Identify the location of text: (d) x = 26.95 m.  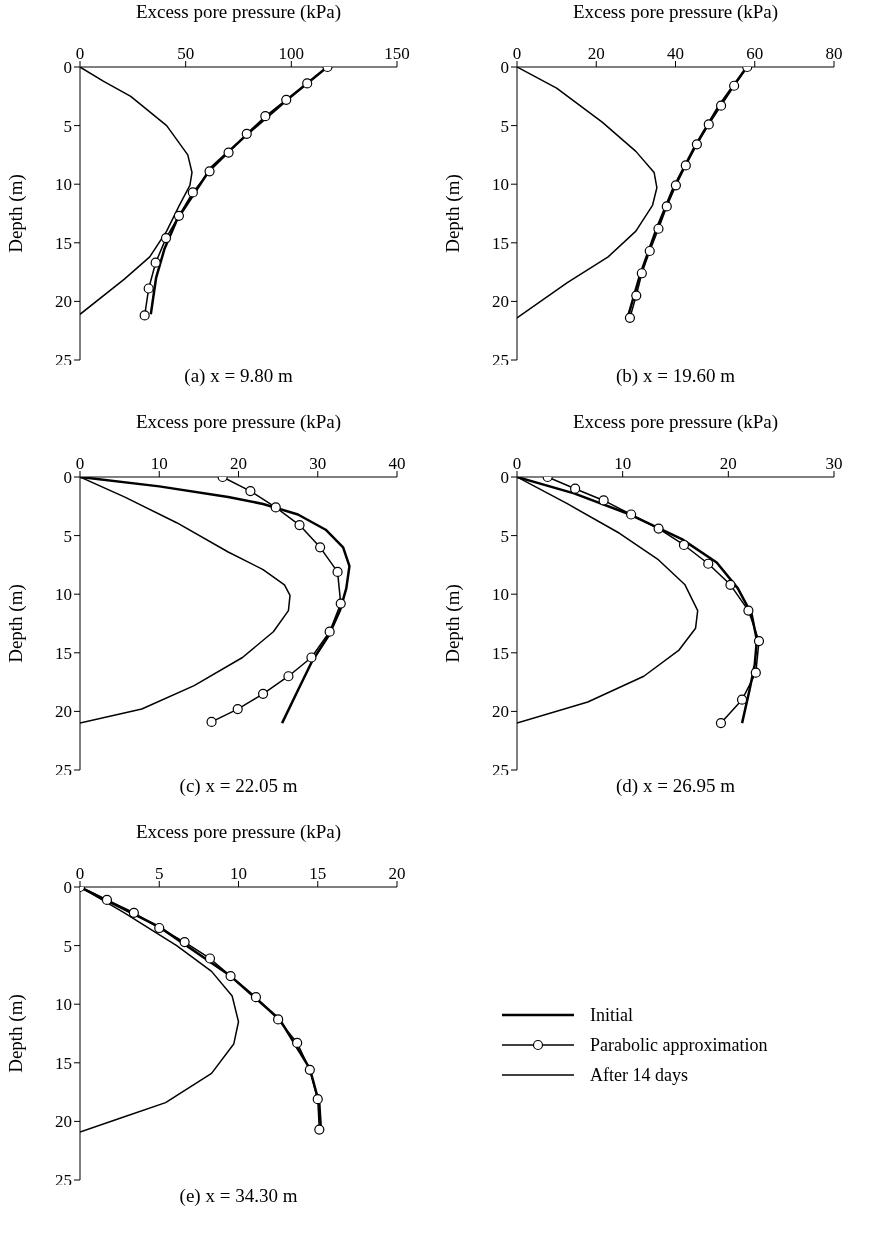
(675, 786).